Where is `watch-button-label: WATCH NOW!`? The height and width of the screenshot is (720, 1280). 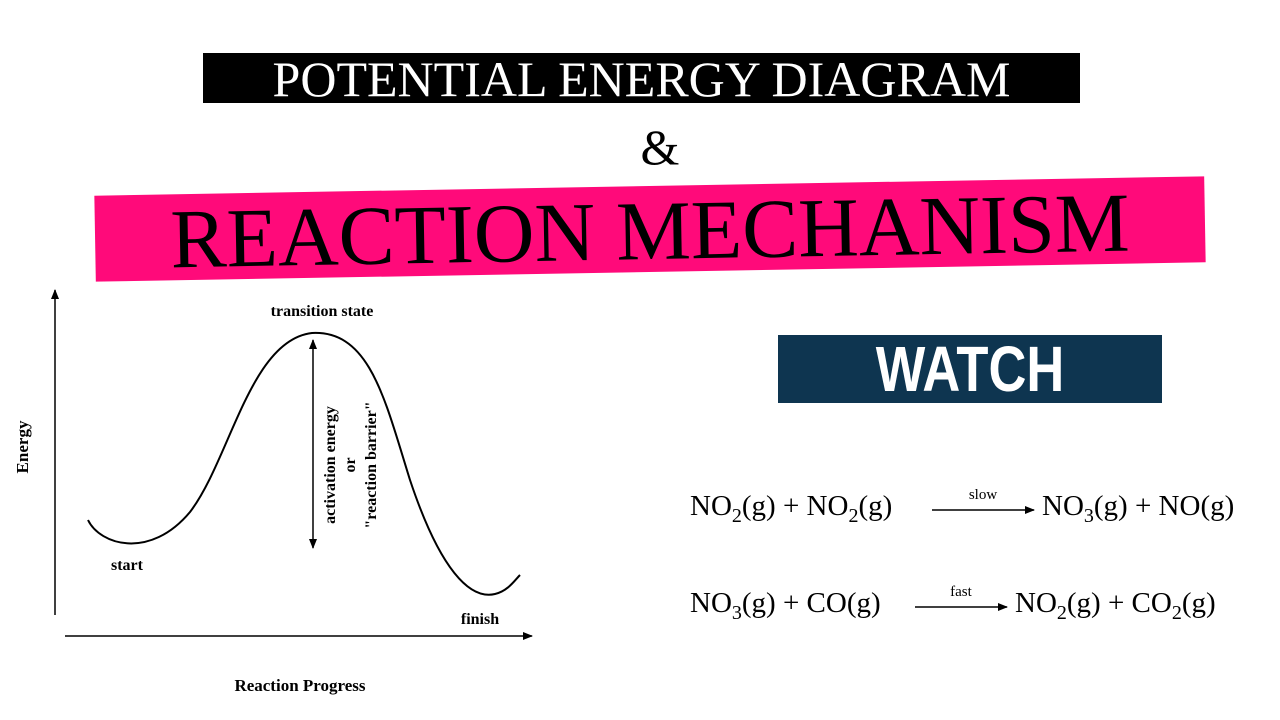
watch-button-label: WATCH NOW! is located at coordinates (970, 403).